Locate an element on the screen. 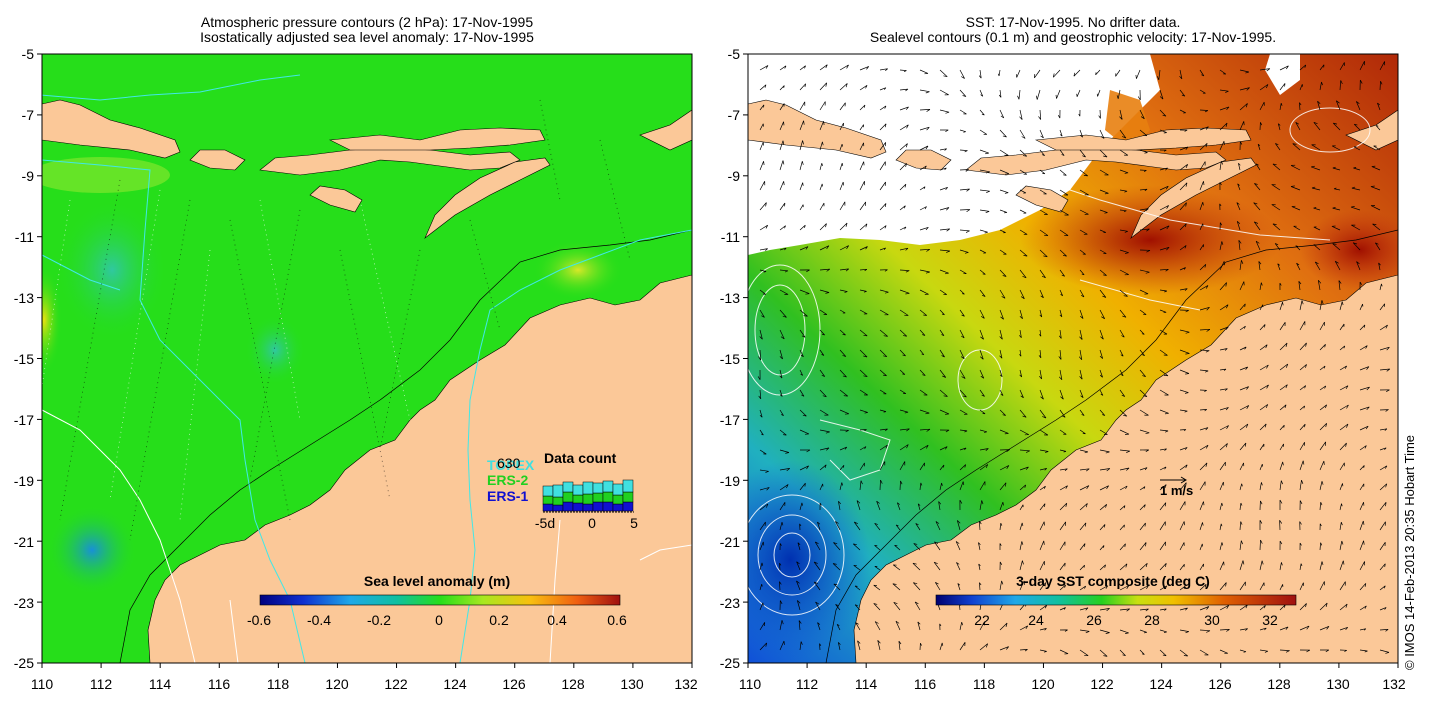 The height and width of the screenshot is (710, 1440). data-count-bars is located at coordinates (588, 495).